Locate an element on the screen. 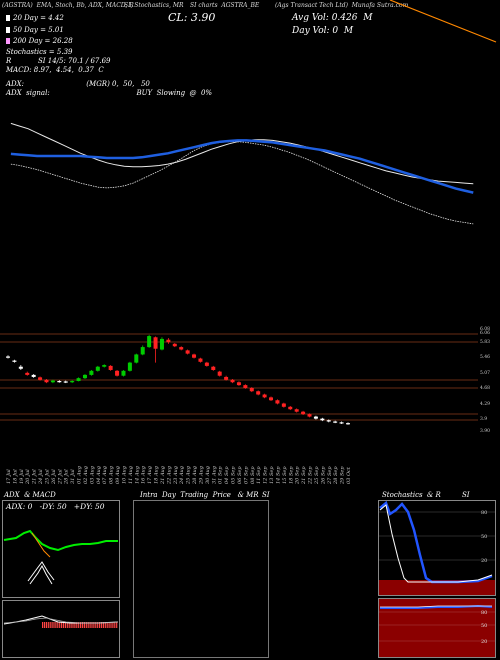 This screenshot has width=500, height=660. price-tick-label: 3.9 is located at coordinates (483, 419).